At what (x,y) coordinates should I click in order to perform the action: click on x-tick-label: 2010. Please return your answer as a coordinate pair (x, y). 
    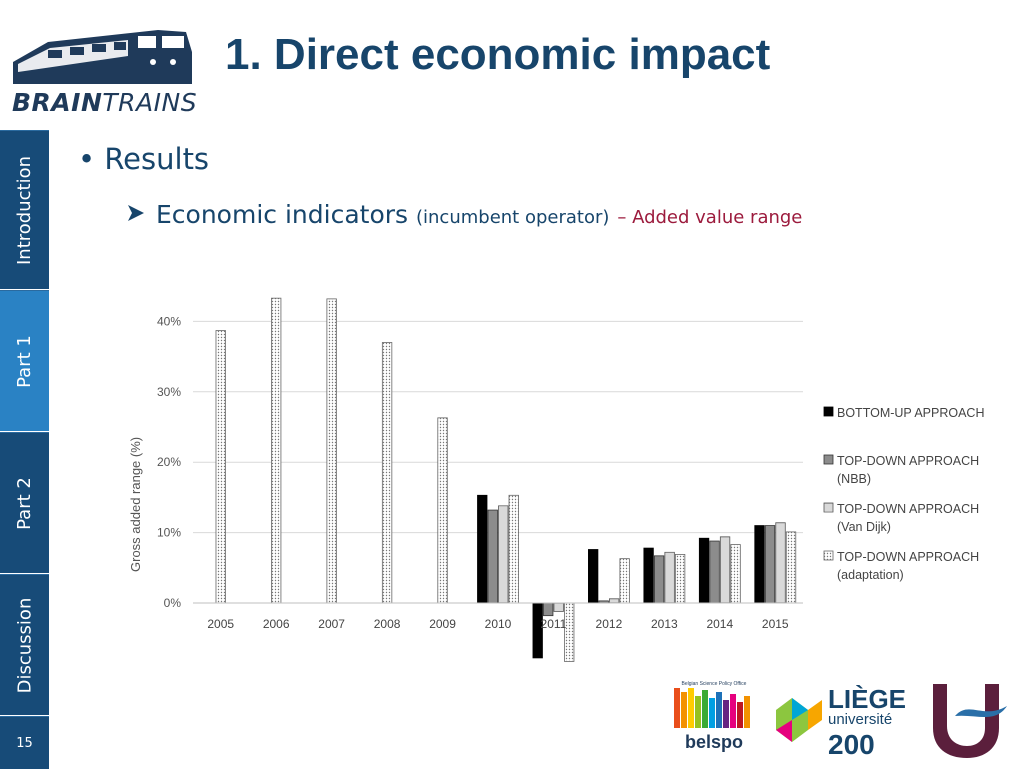
    Looking at the image, I should click on (498, 624).